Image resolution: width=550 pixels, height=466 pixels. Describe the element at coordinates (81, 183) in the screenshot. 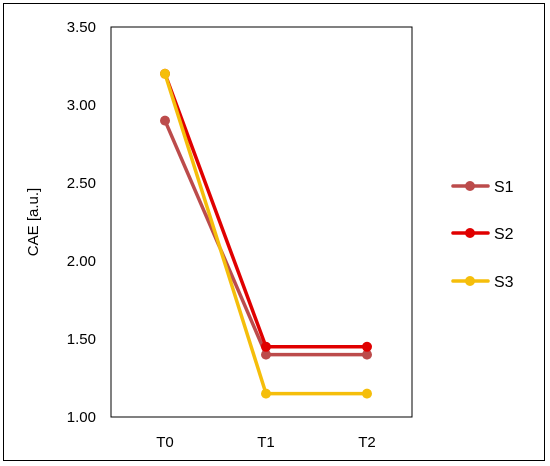

I see `y-tick-label: 2.50` at that location.